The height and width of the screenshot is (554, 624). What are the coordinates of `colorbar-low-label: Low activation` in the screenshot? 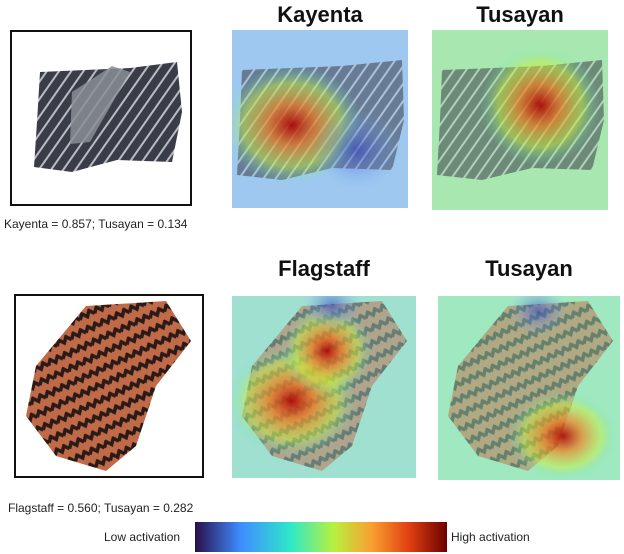 It's located at (142, 537).